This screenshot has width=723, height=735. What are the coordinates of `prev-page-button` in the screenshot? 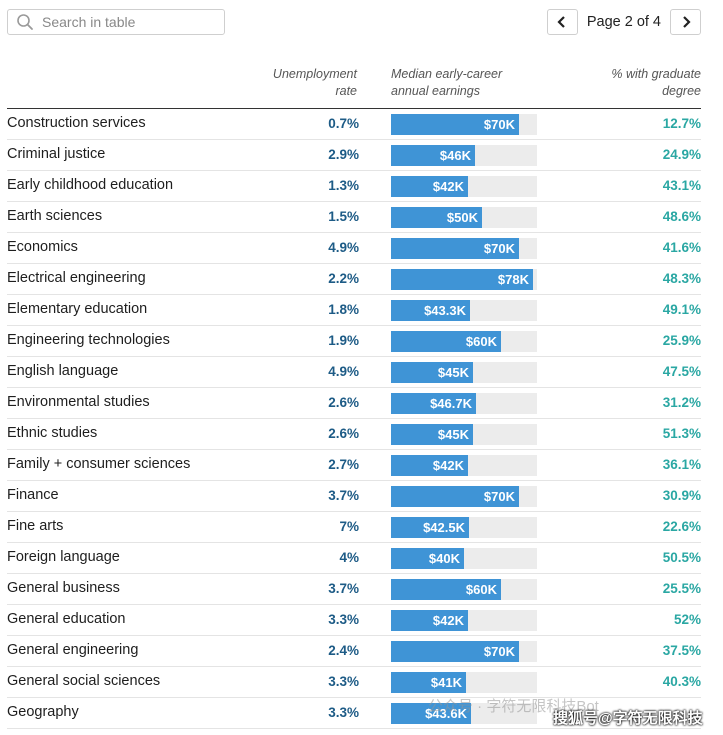 It's located at (562, 22).